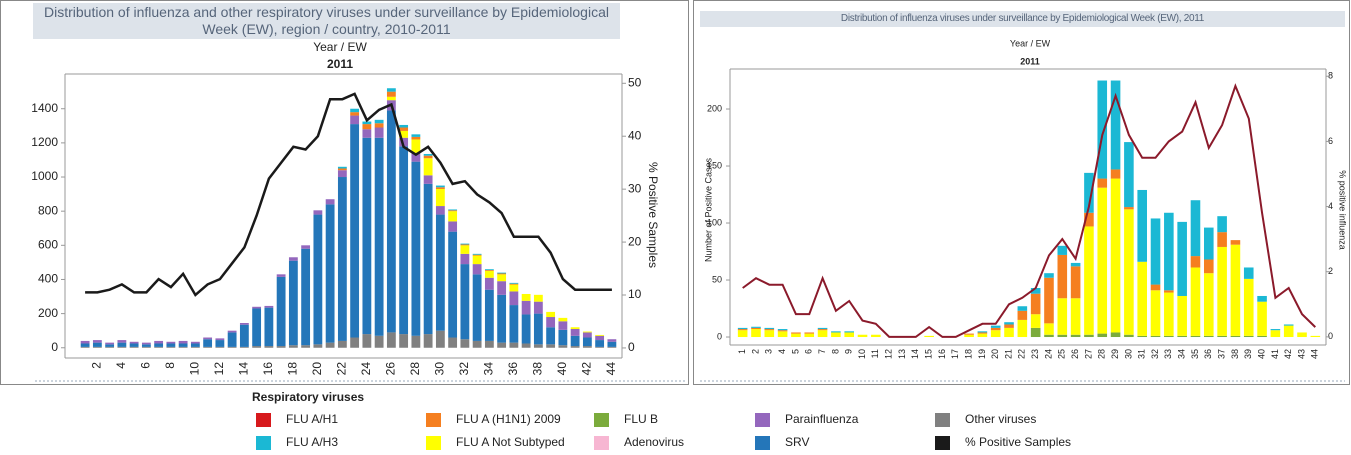  Describe the element at coordinates (428, 188) in the screenshot. I see `bar-series: FLU A (H1N1) 2009` at that location.